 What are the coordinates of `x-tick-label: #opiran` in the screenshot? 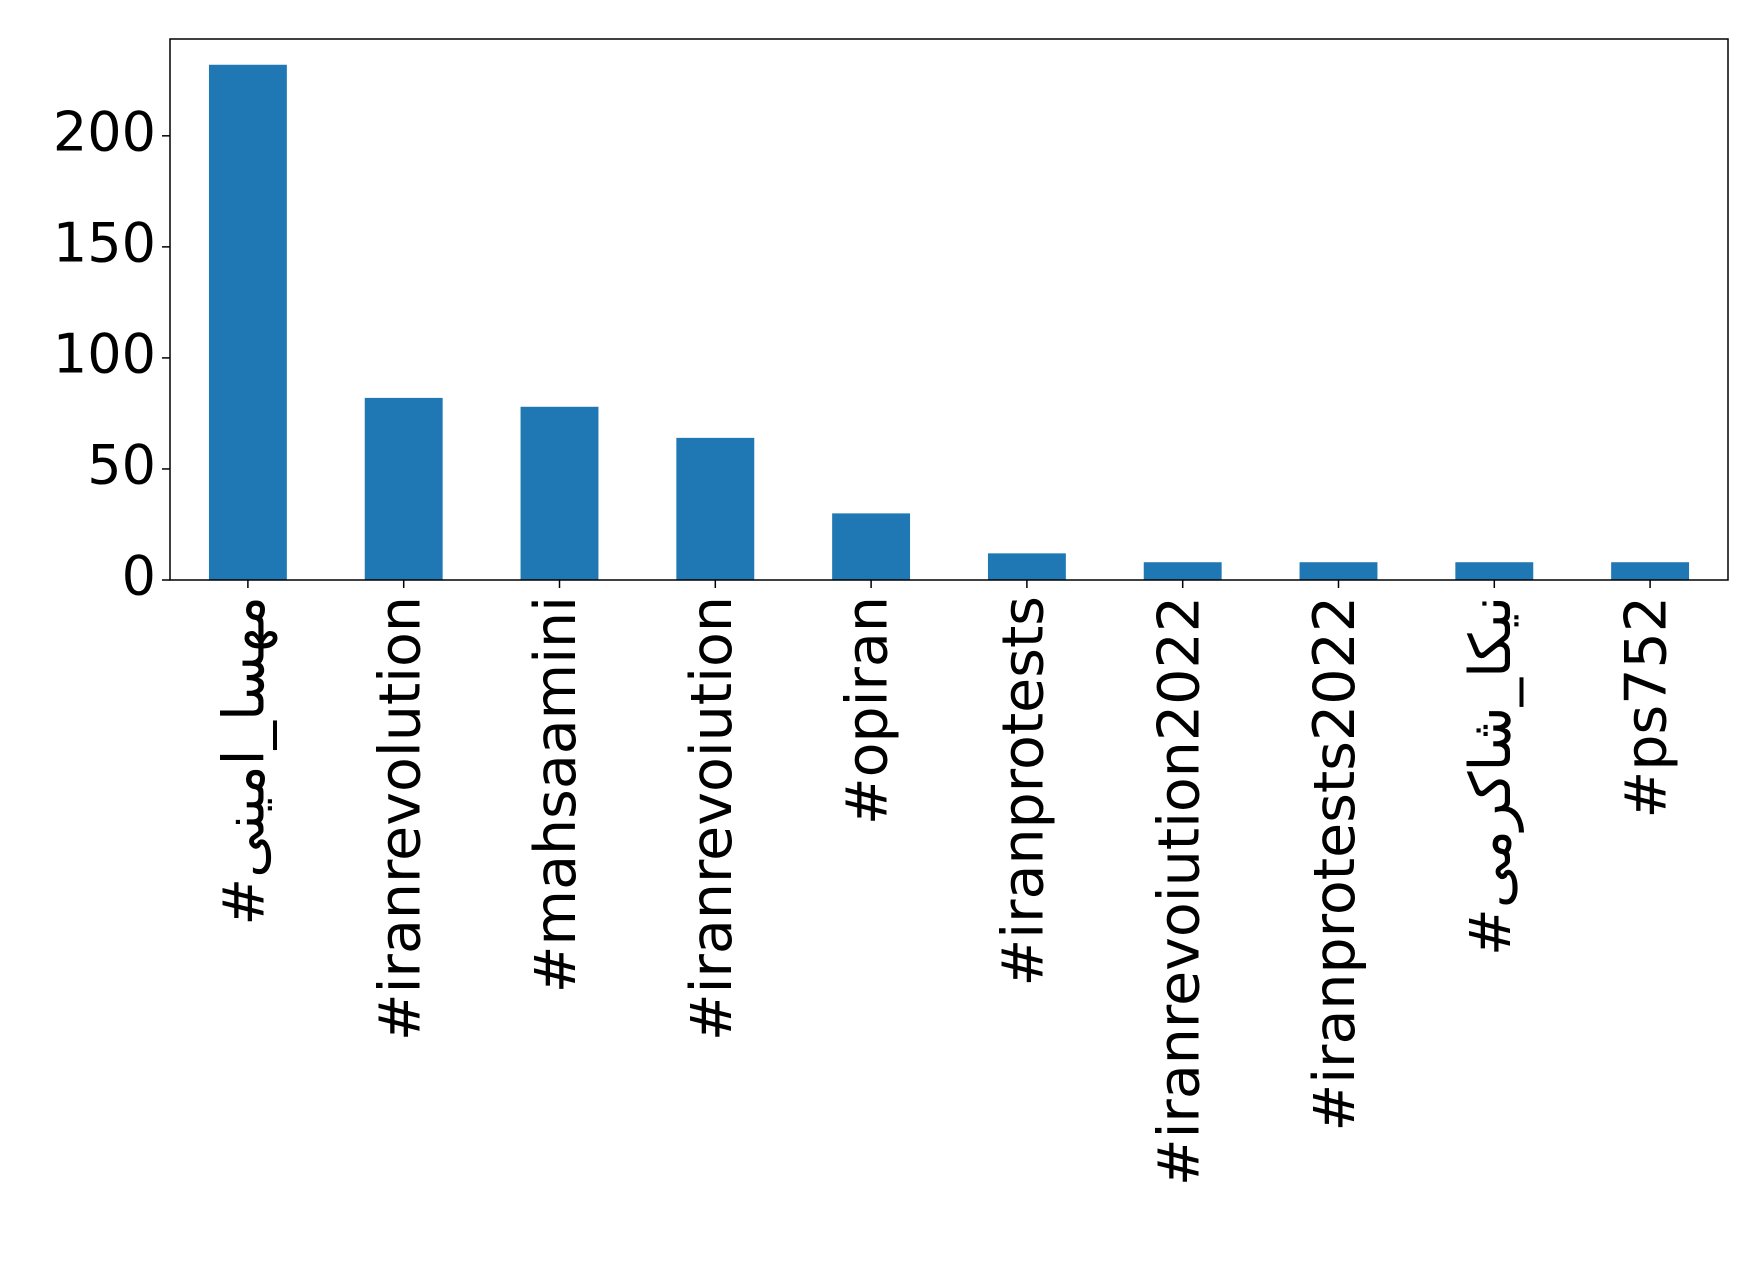 It's located at (868, 710).